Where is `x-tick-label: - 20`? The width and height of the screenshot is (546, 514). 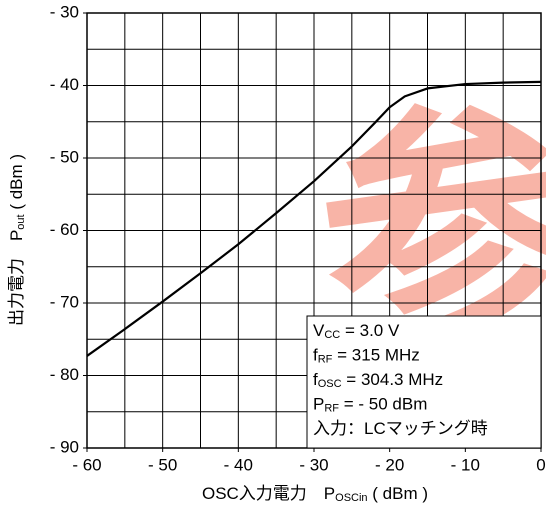
x-tick-label: - 20 is located at coordinates (389, 464).